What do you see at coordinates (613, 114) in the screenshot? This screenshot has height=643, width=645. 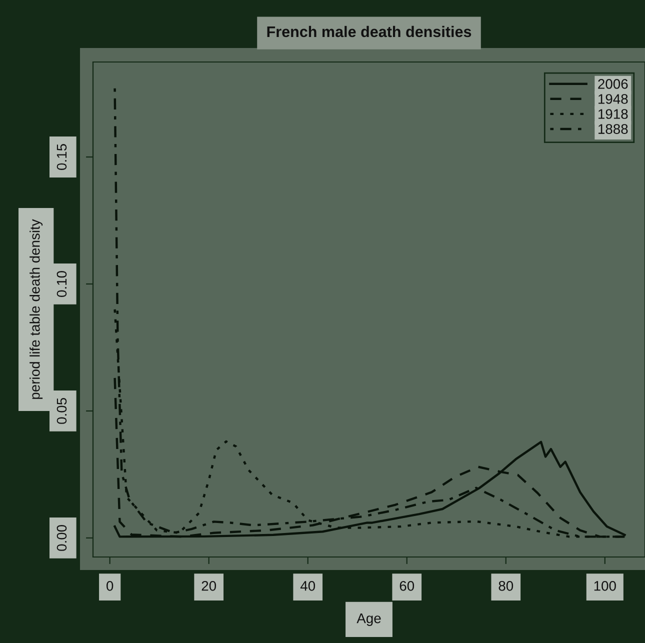 I see `legend-label: 1918` at bounding box center [613, 114].